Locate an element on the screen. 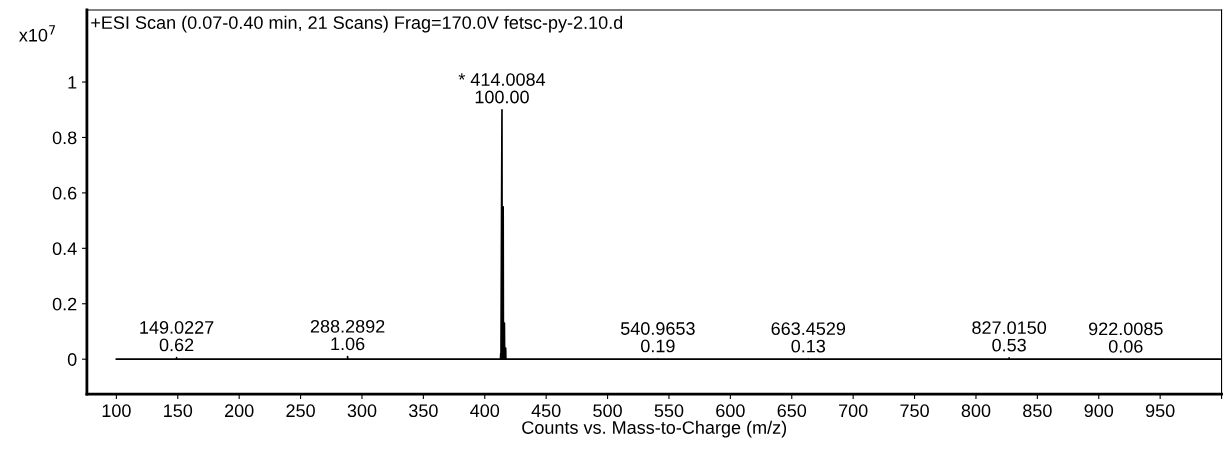 Image resolution: width=1224 pixels, height=453 pixels. annotation: 540.9653 0.19 is located at coordinates (657, 337).